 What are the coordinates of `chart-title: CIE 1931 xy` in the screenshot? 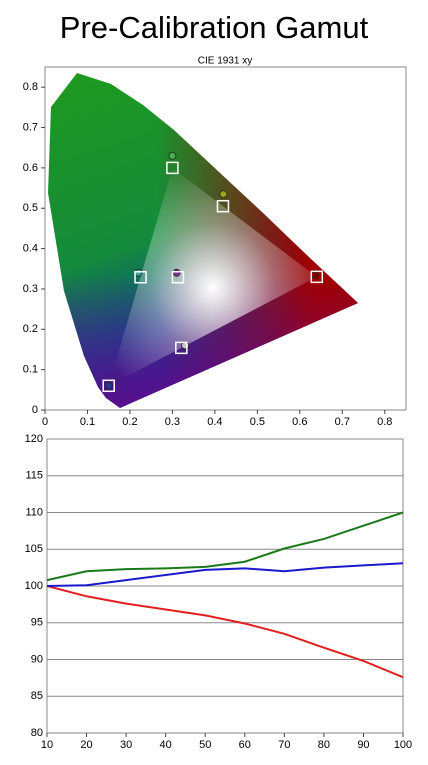 It's located at (225, 61).